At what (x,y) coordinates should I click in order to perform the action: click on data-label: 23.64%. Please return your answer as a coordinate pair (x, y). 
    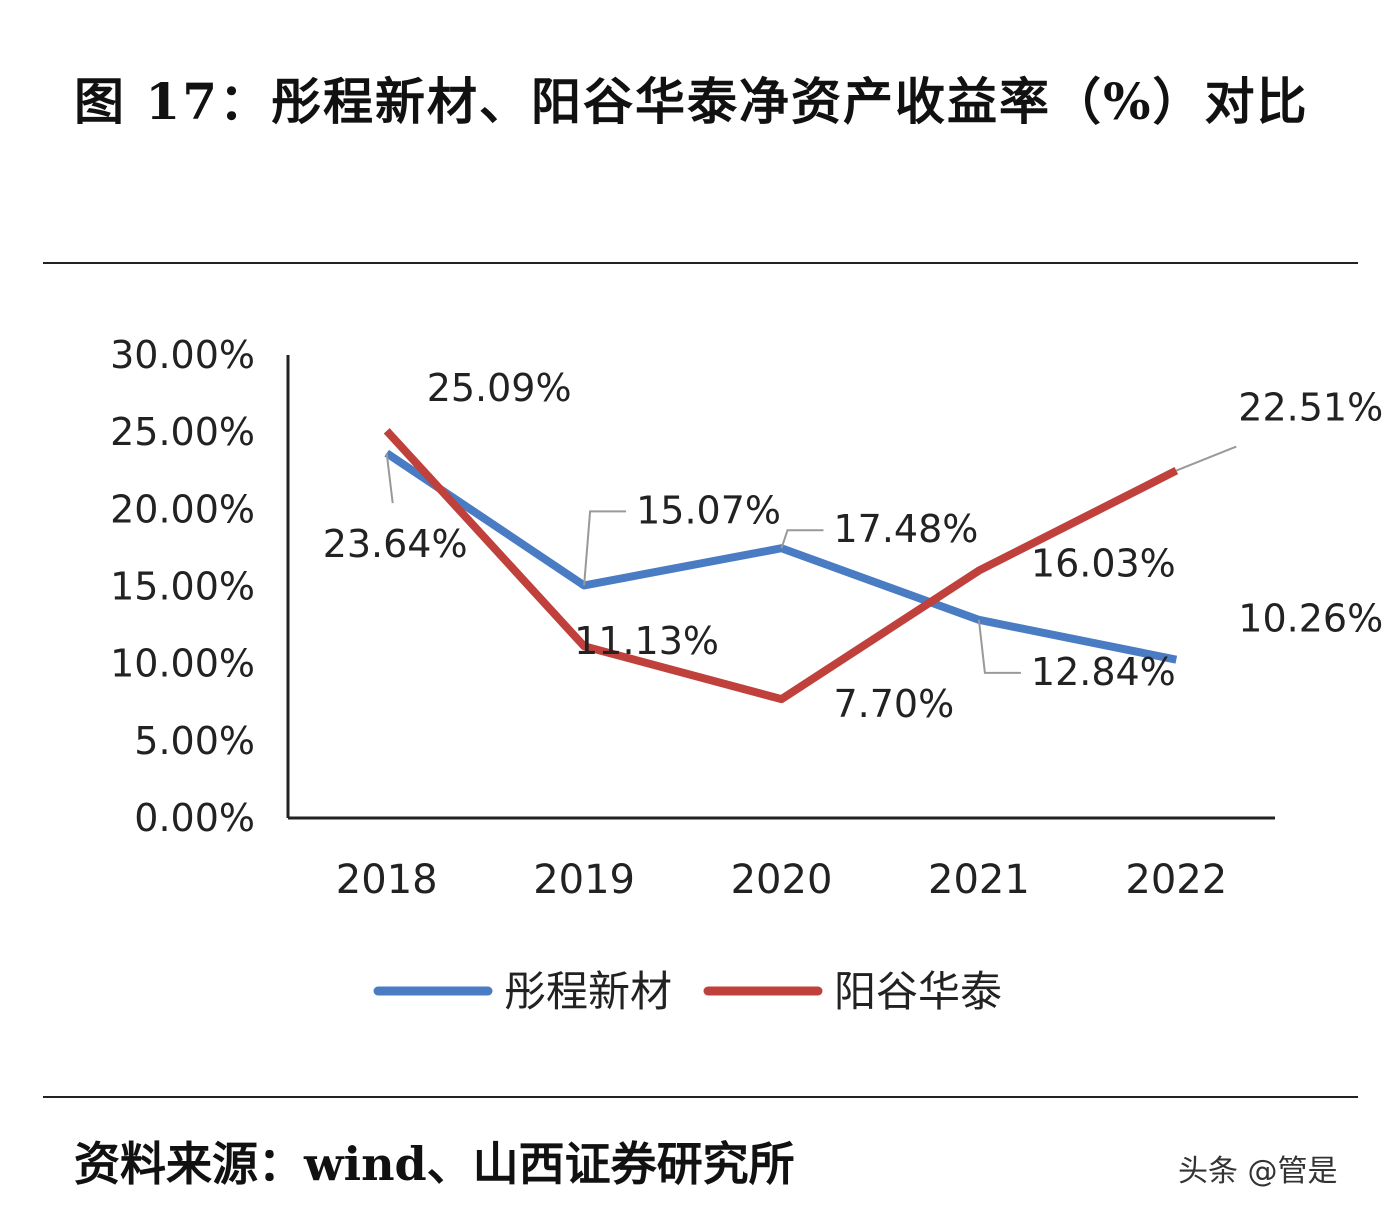
    Looking at the image, I should click on (395, 544).